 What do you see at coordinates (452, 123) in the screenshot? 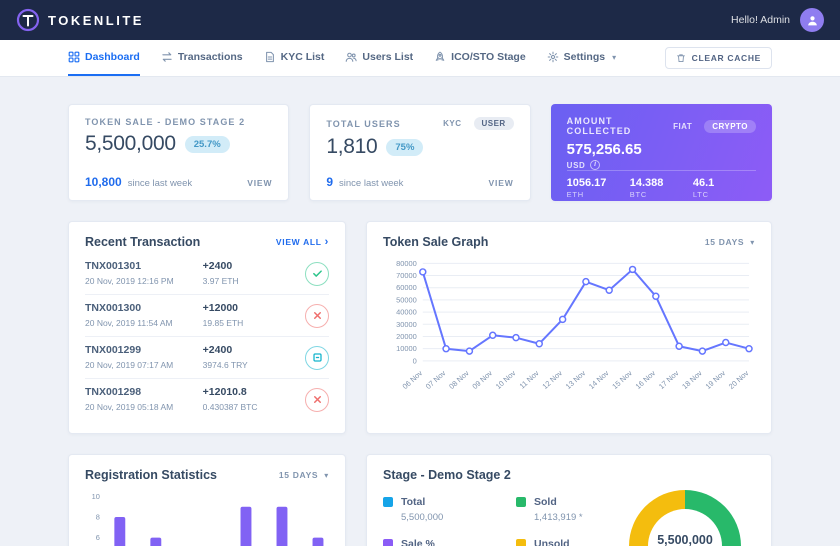
I see `tab-kyc: KYC` at bounding box center [452, 123].